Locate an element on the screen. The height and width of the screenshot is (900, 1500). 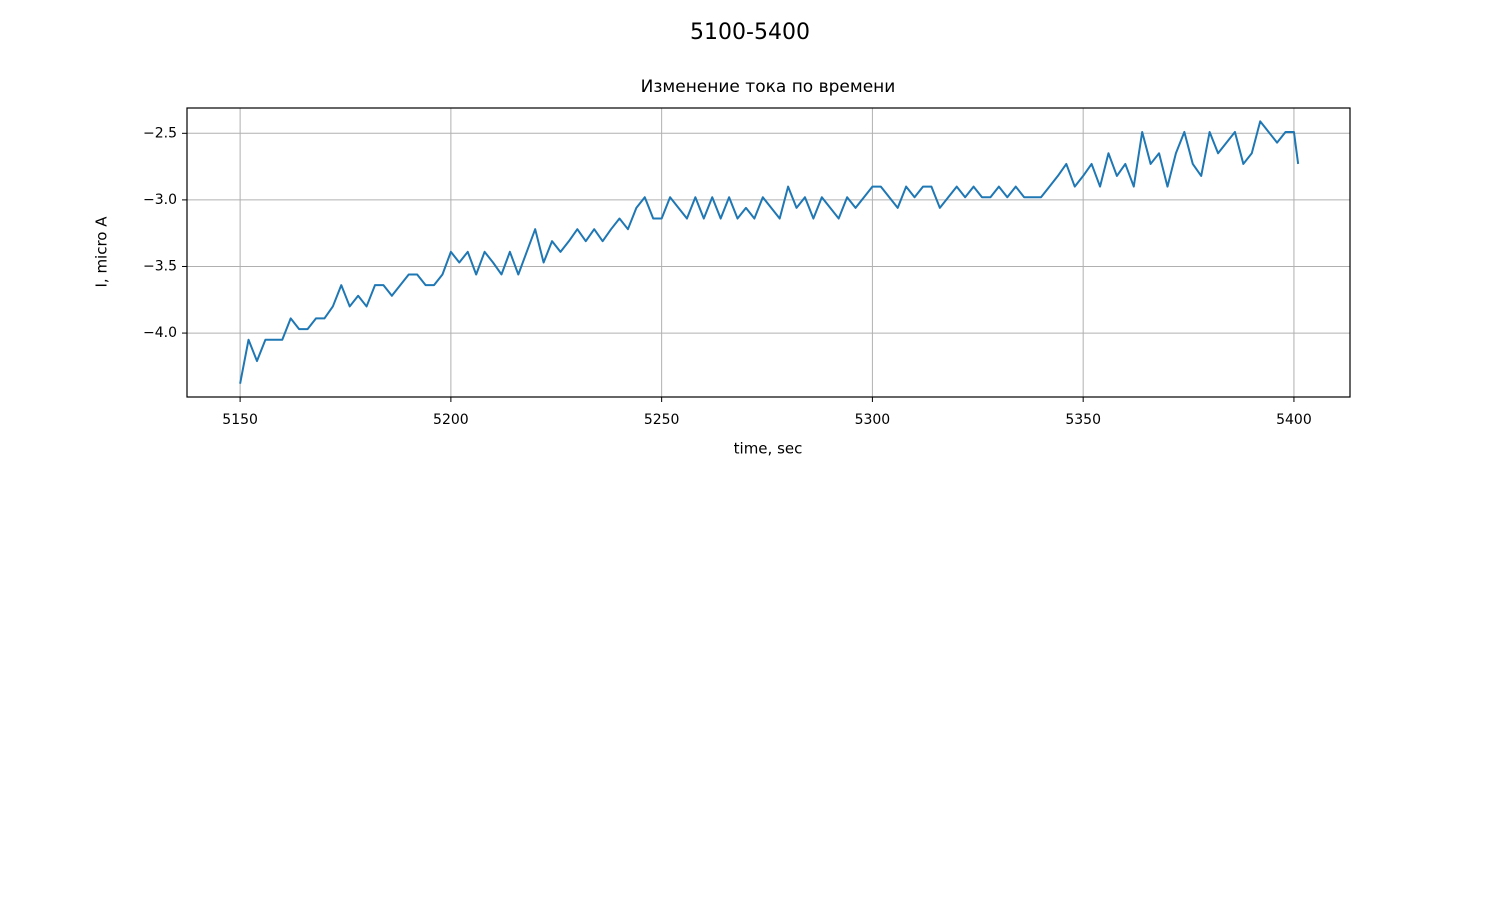
x-tick-label: 5250 is located at coordinates (662, 420).